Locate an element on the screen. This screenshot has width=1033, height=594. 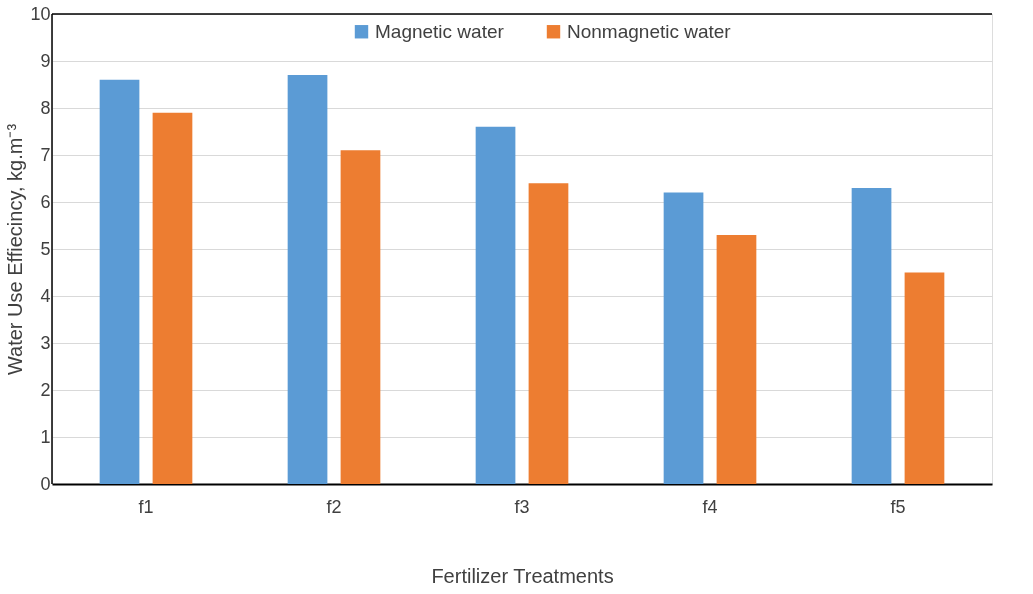
legend-label: Nonmagnetic water is located at coordinates (649, 31).